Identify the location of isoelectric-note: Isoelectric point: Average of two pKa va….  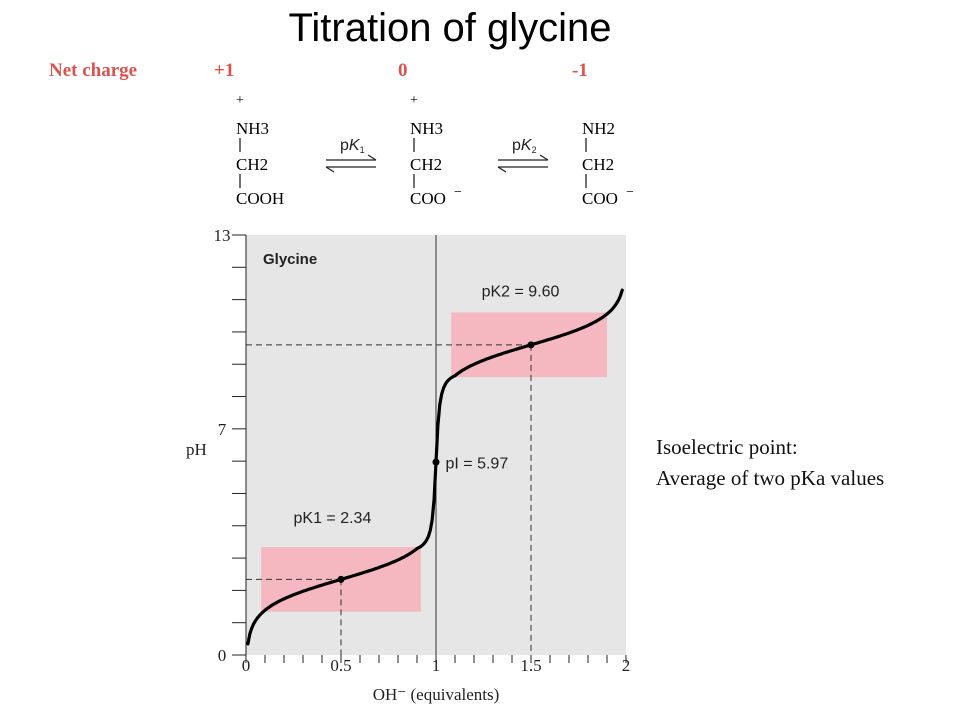
(770, 463).